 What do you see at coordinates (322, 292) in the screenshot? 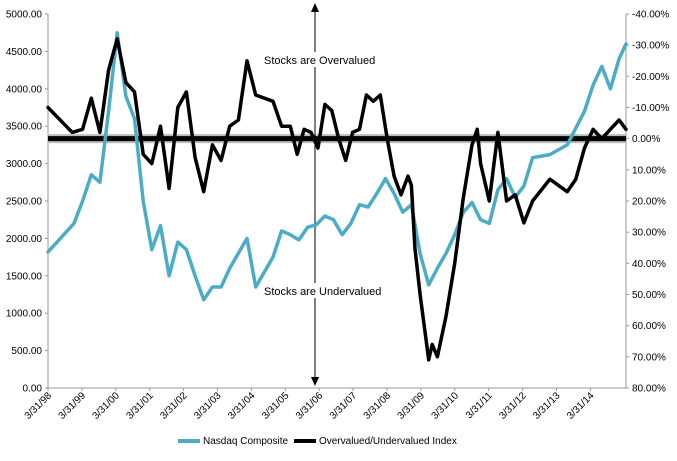
I see `undervalued-label: Stocks are Undervalued` at bounding box center [322, 292].